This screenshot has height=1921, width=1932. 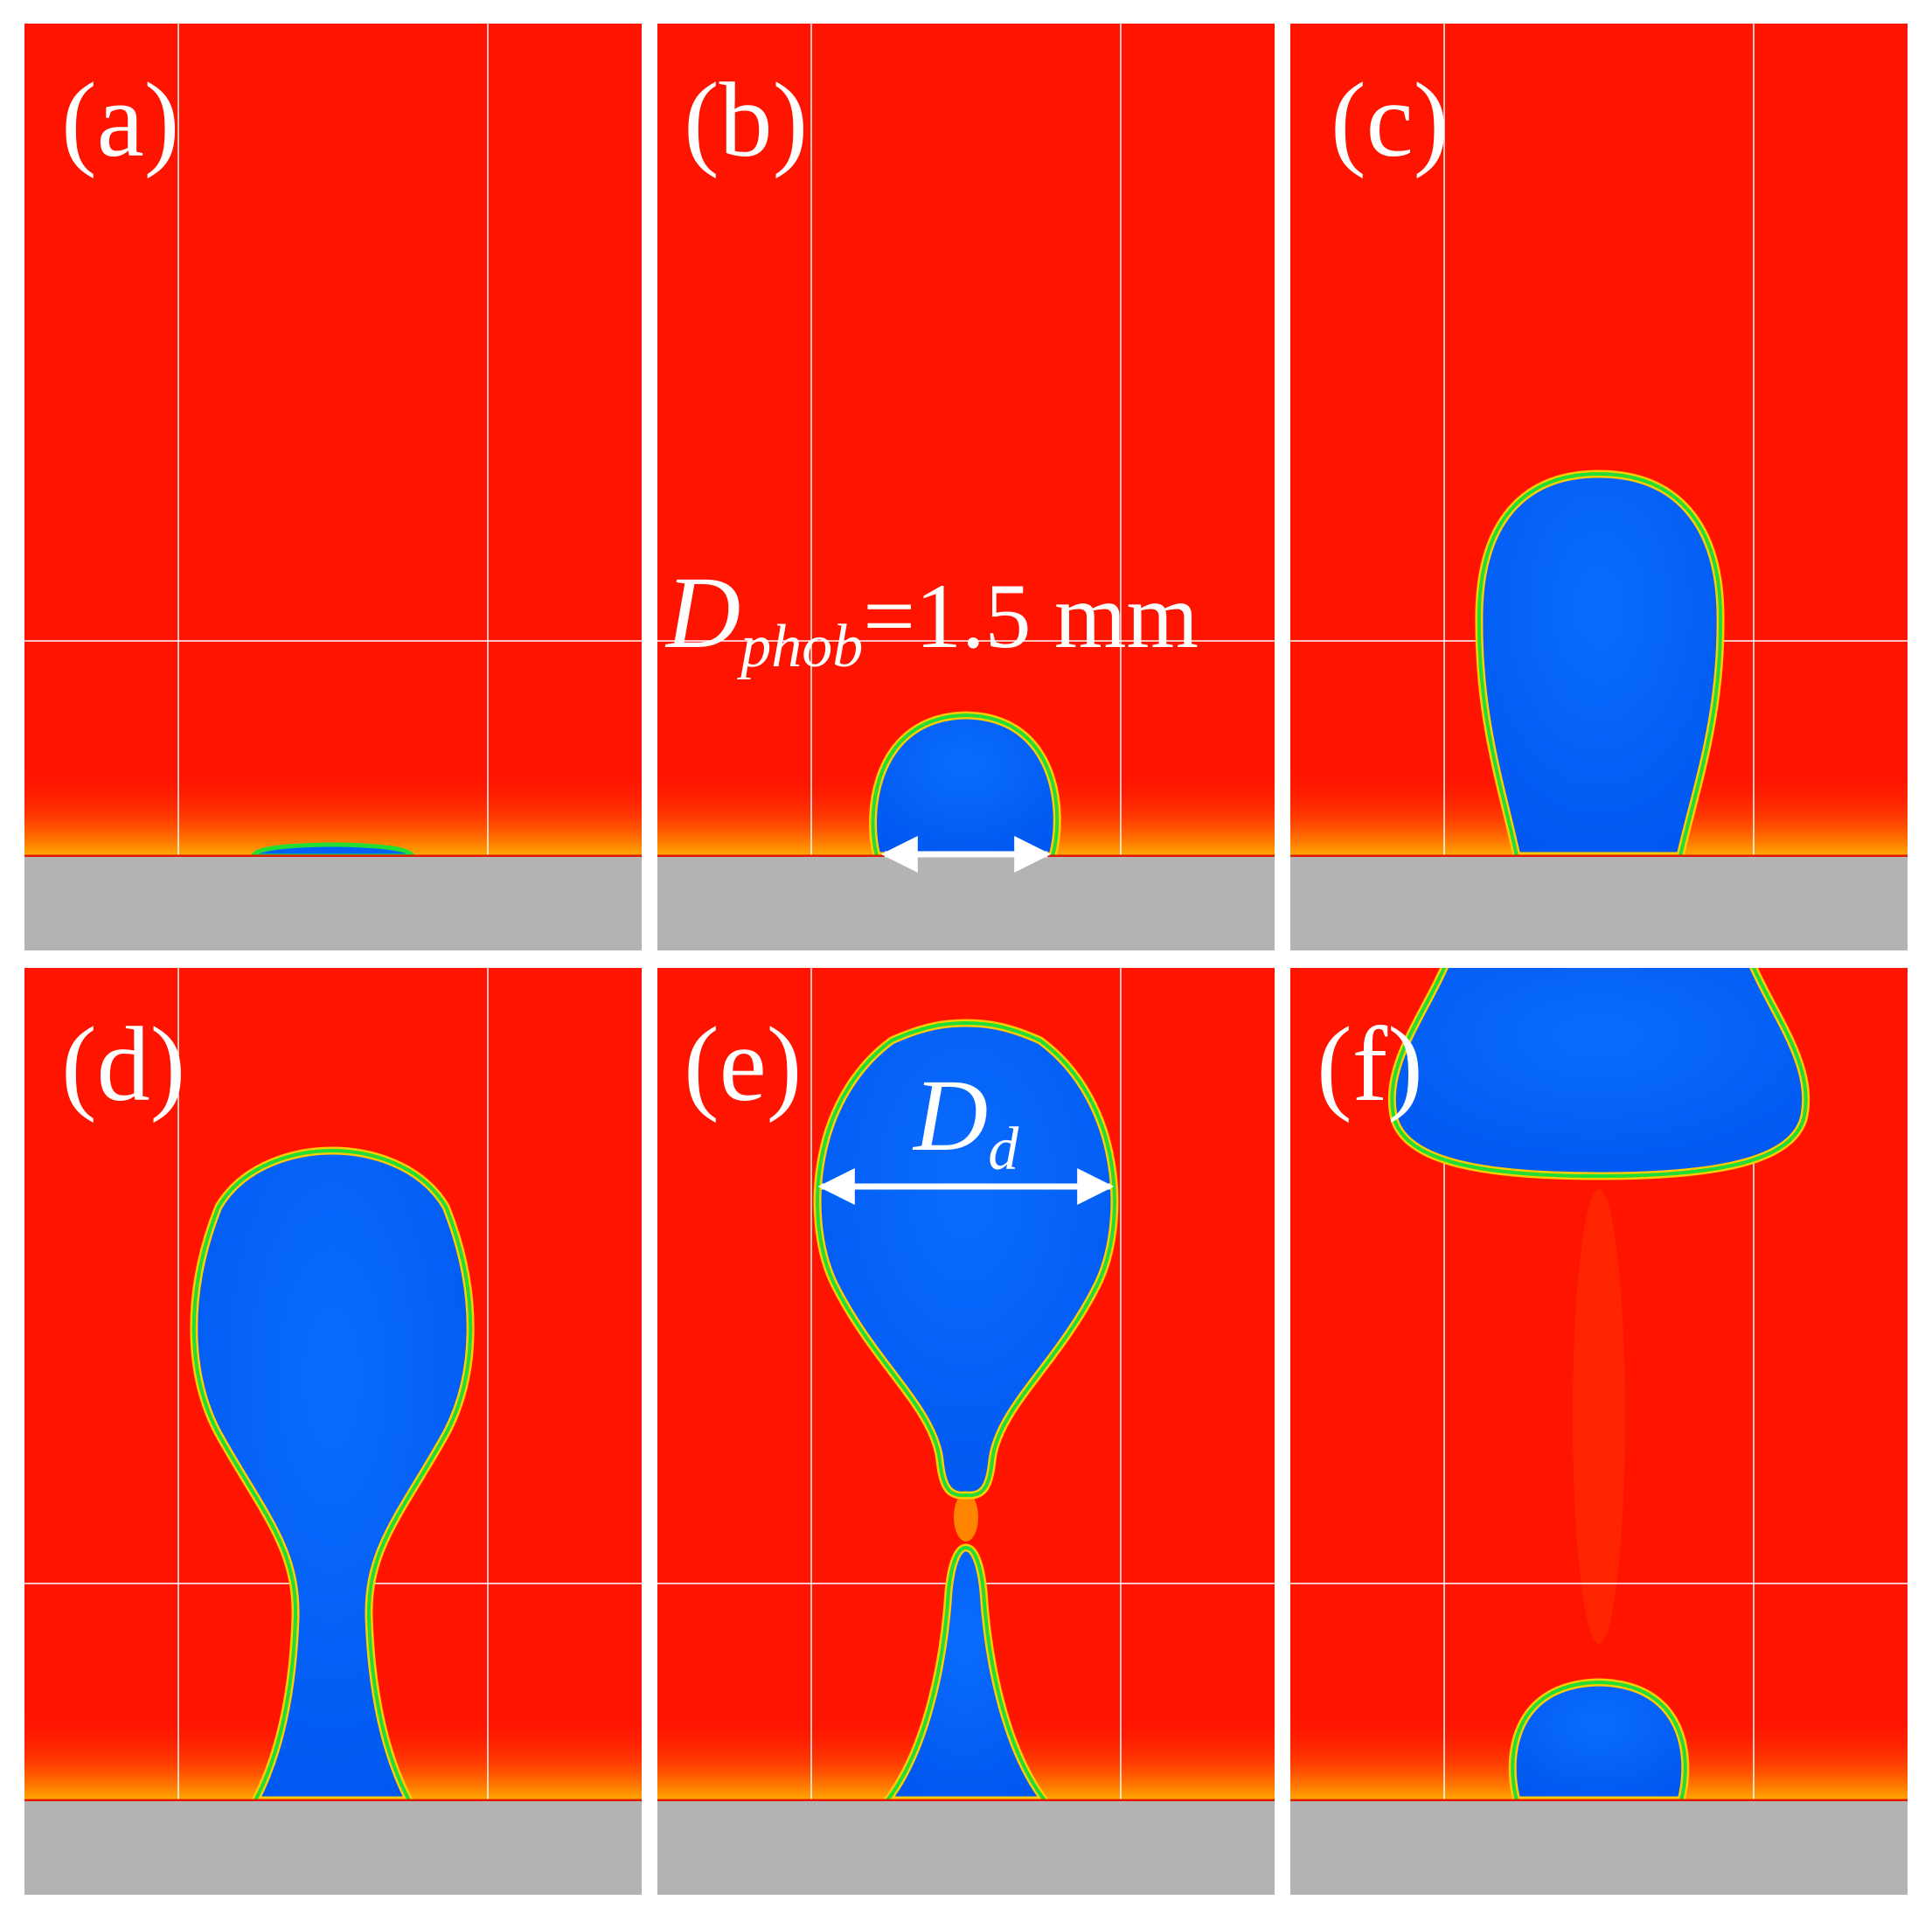 I want to click on panel-label: (b), so click(x=746, y=120).